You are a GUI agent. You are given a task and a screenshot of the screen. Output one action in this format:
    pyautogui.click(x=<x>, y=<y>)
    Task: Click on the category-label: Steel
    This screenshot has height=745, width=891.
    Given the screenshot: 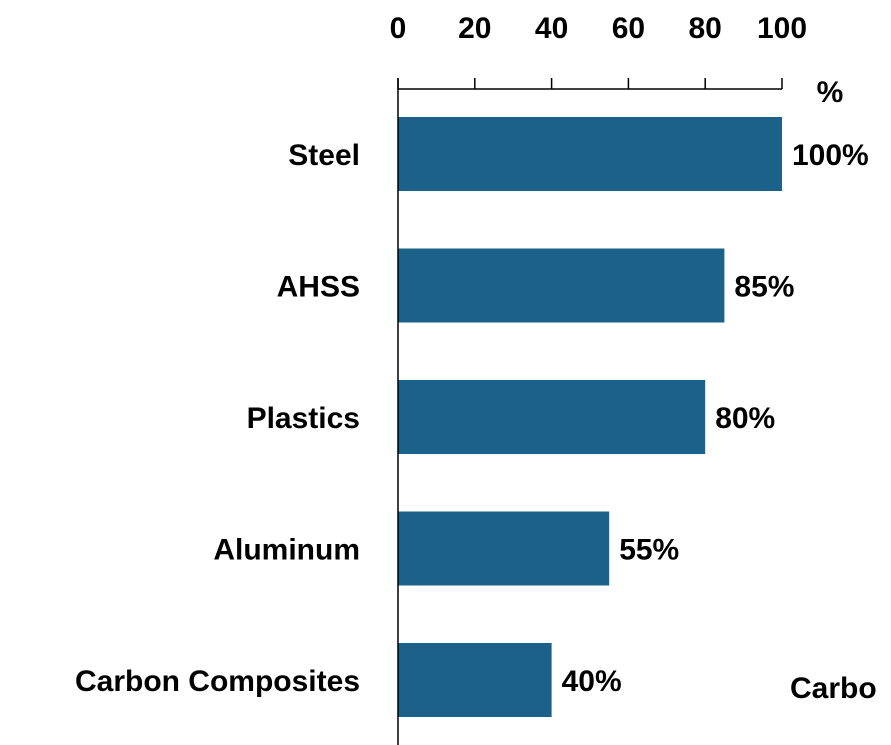 What is the action you would take?
    pyautogui.click(x=324, y=155)
    